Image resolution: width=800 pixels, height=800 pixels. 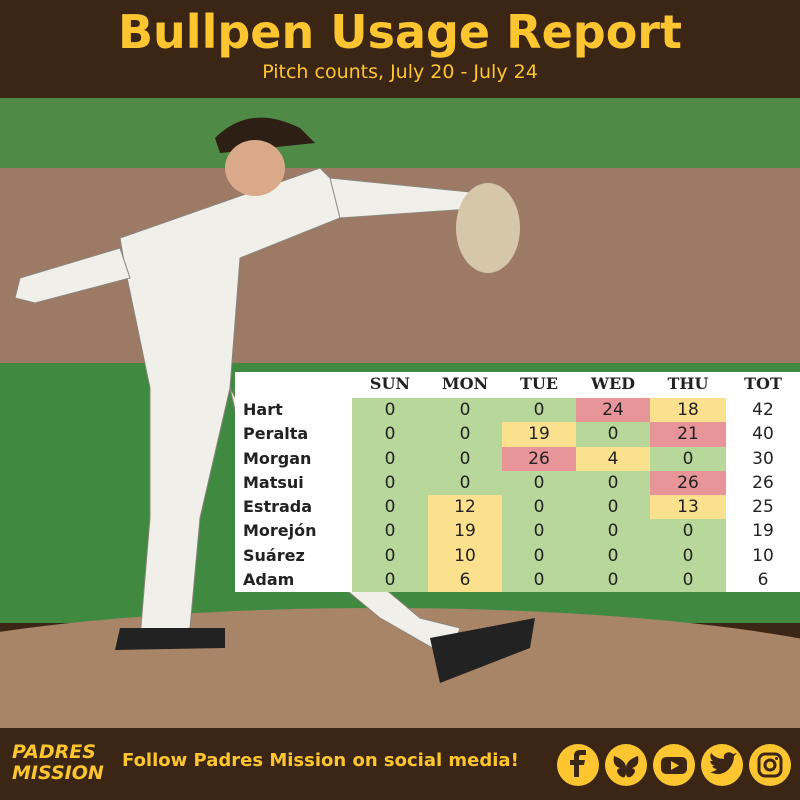 I want to click on youtube-icon, so click(x=674, y=765).